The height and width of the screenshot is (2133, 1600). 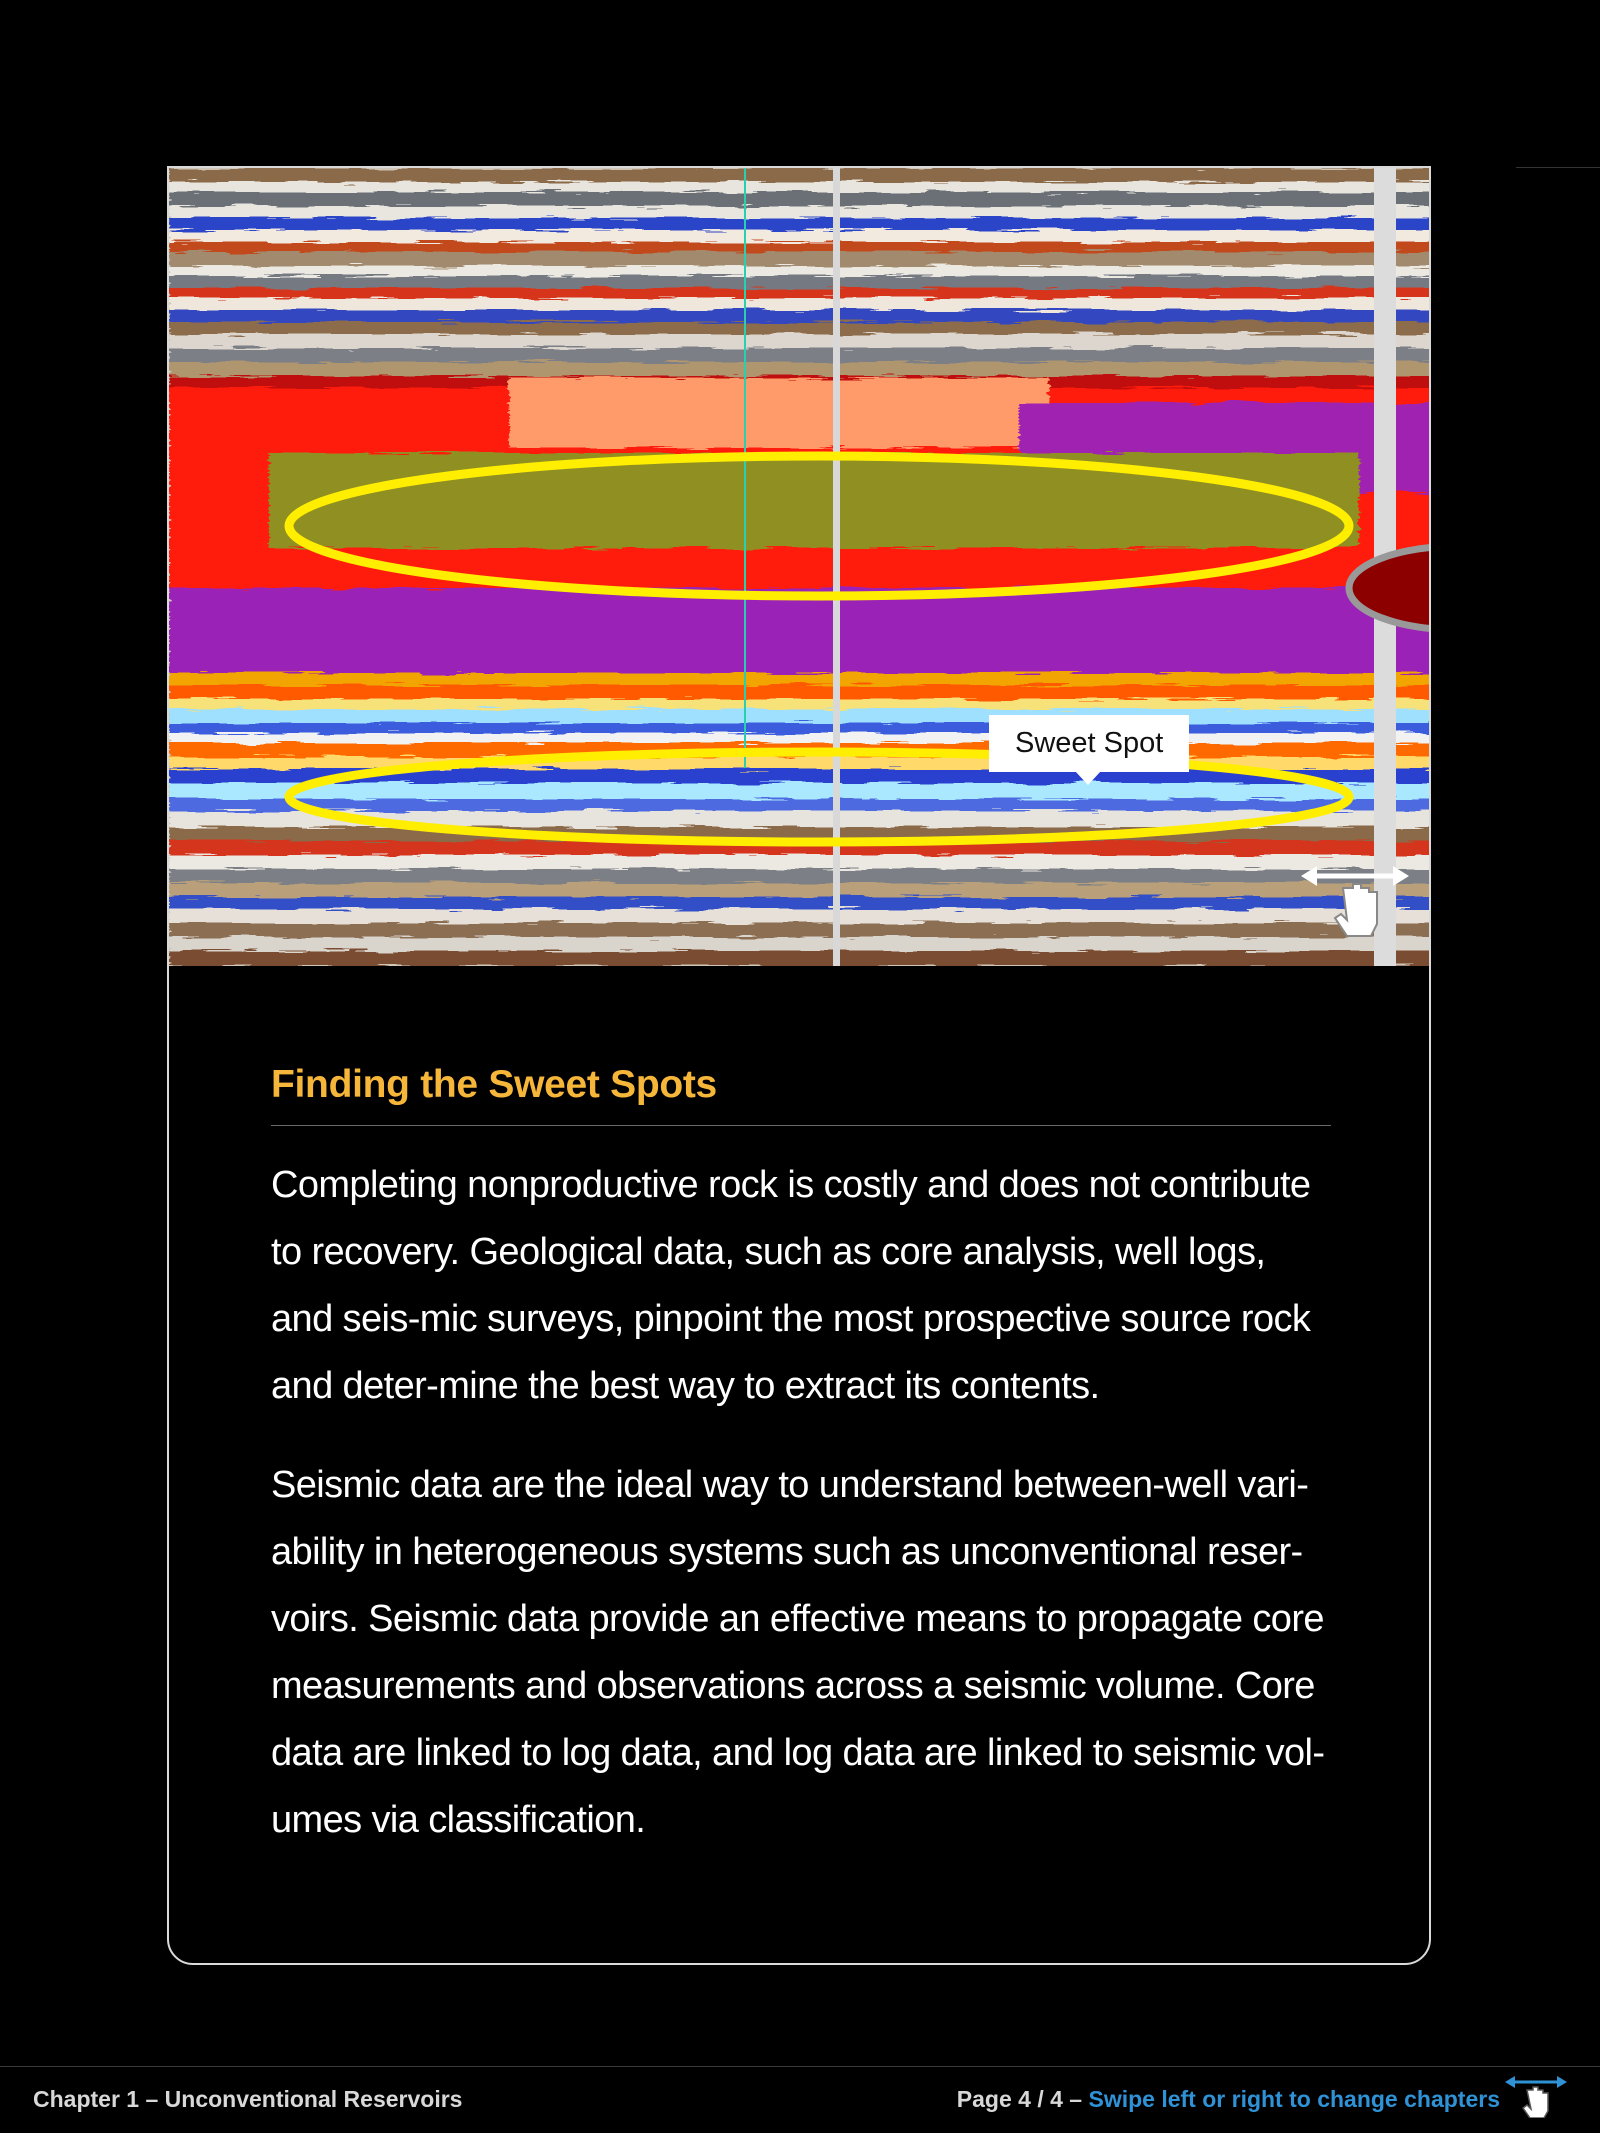 I want to click on chapter-label: Chapter 1 – Unconventional Reservoirs, so click(x=248, y=2099).